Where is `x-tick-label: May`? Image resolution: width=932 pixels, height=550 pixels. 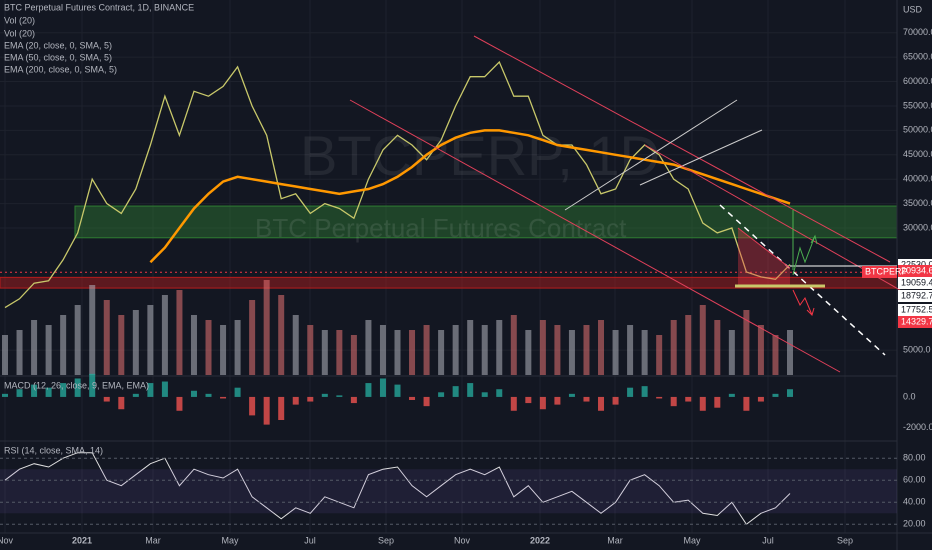 x-tick-label: May is located at coordinates (230, 540).